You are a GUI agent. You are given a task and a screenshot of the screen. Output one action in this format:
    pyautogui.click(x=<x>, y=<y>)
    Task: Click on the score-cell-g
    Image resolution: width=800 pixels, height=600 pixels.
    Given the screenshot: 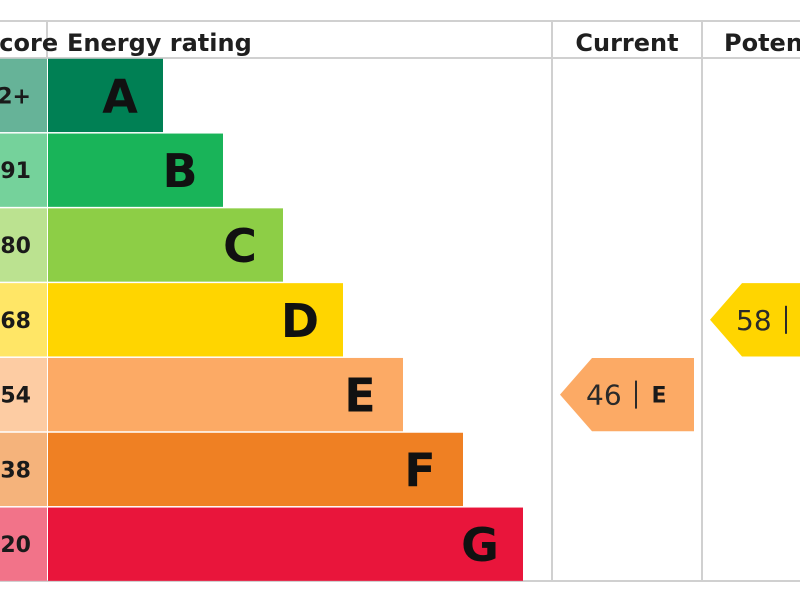 What is the action you would take?
    pyautogui.click(x=23, y=544)
    